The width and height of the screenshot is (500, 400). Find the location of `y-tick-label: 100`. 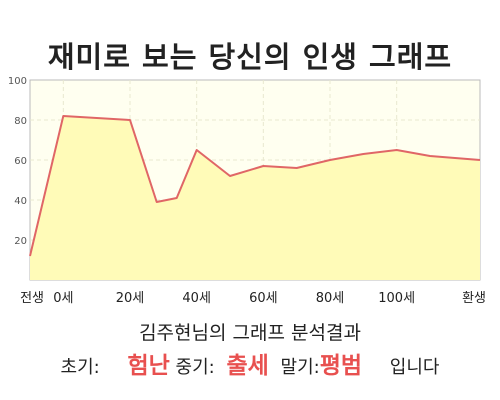

y-tick-label: 100 is located at coordinates (17, 81).